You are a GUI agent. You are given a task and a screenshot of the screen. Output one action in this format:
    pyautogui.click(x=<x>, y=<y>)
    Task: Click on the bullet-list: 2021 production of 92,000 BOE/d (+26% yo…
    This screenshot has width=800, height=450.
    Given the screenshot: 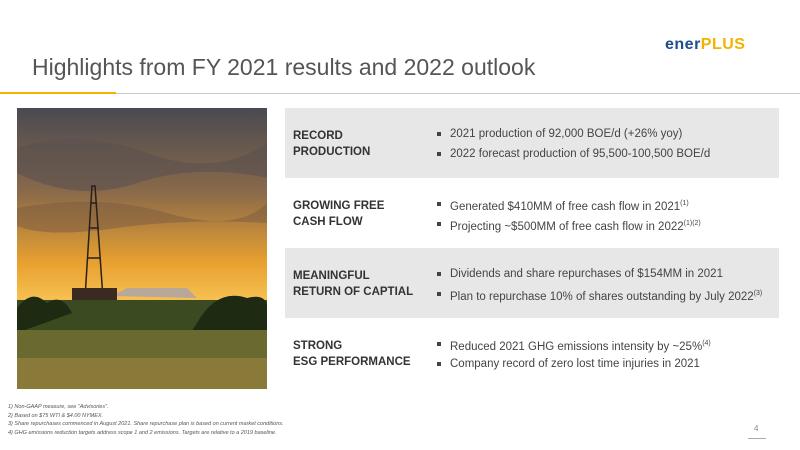 What is the action you would take?
    pyautogui.click(x=572, y=144)
    